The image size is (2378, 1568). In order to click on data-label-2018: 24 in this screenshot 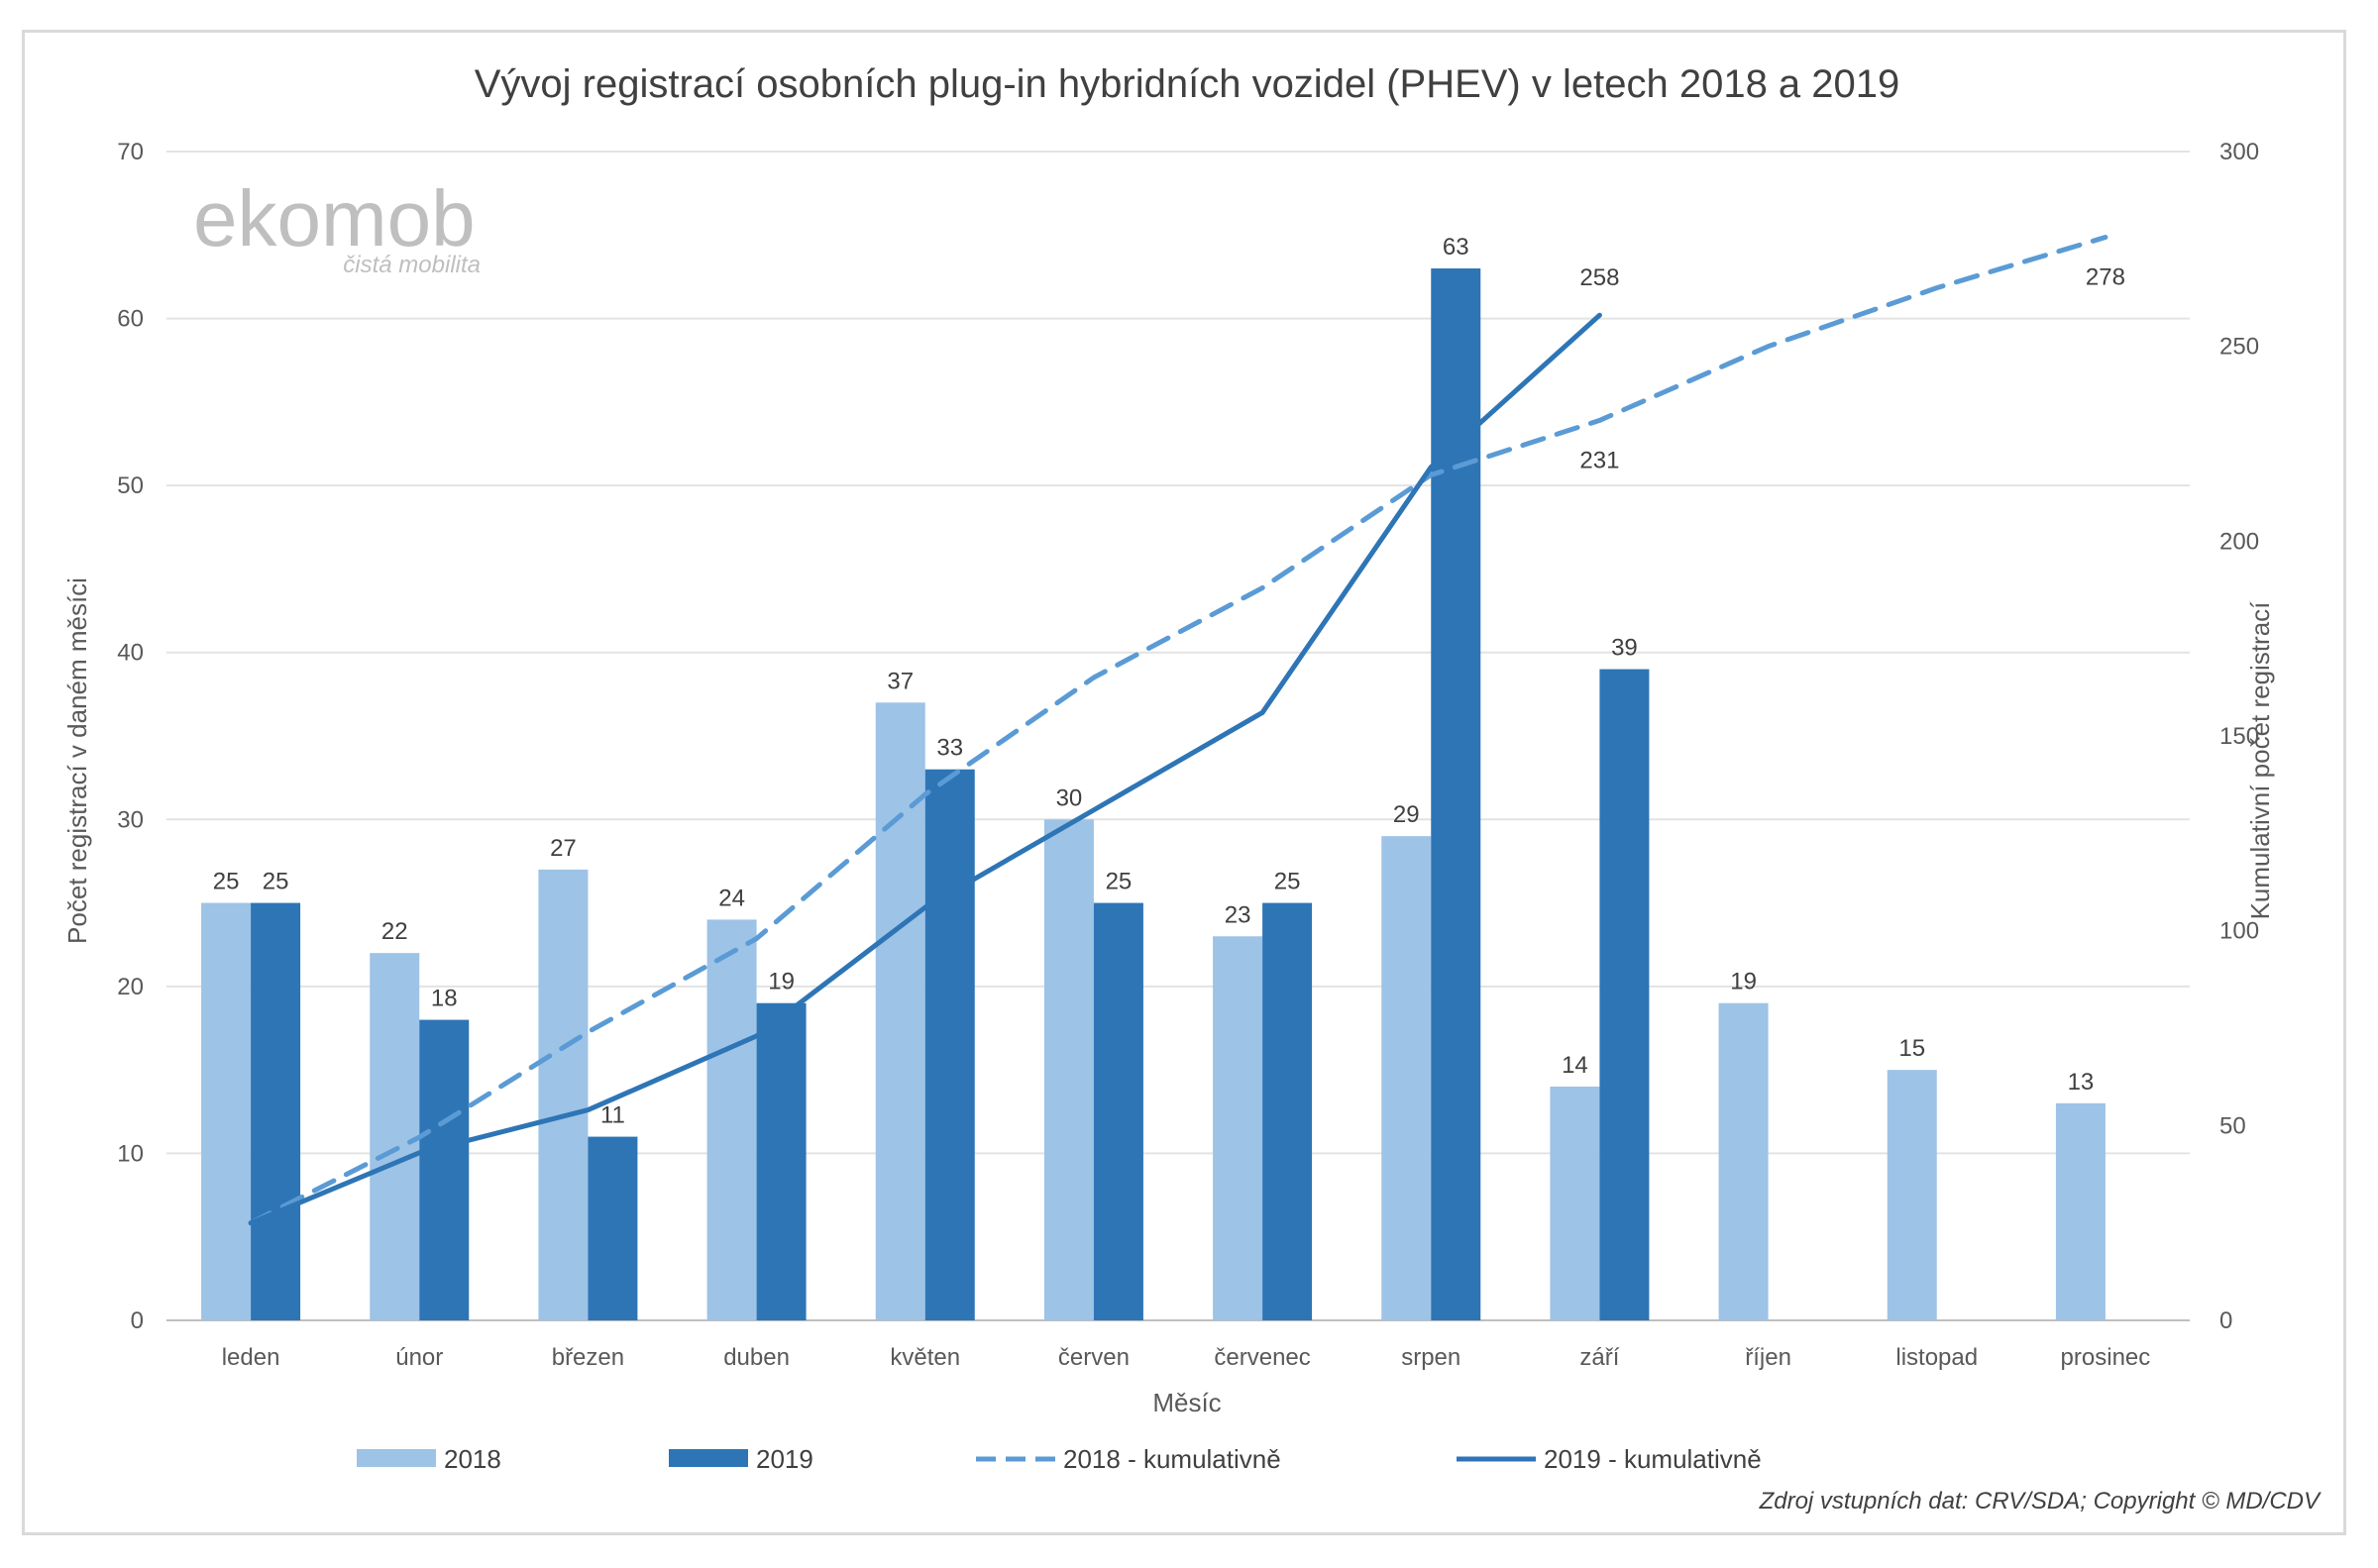, I will do `click(731, 898)`.